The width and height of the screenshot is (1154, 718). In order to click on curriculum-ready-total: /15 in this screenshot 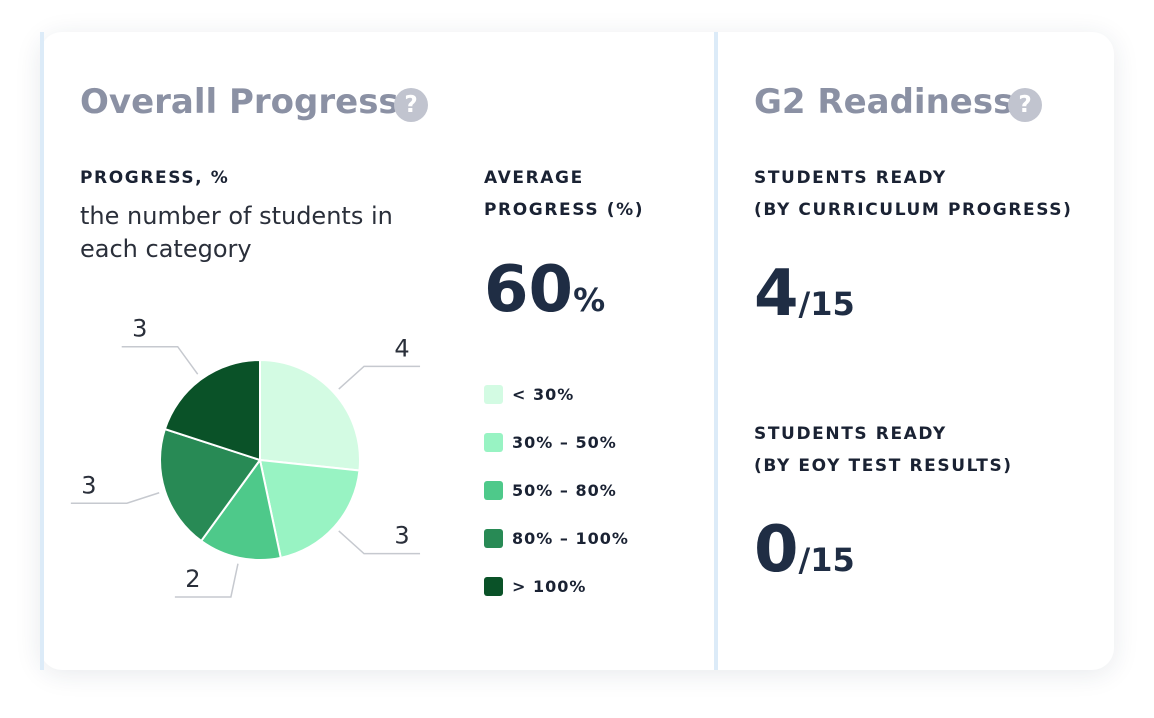, I will do `click(826, 304)`.